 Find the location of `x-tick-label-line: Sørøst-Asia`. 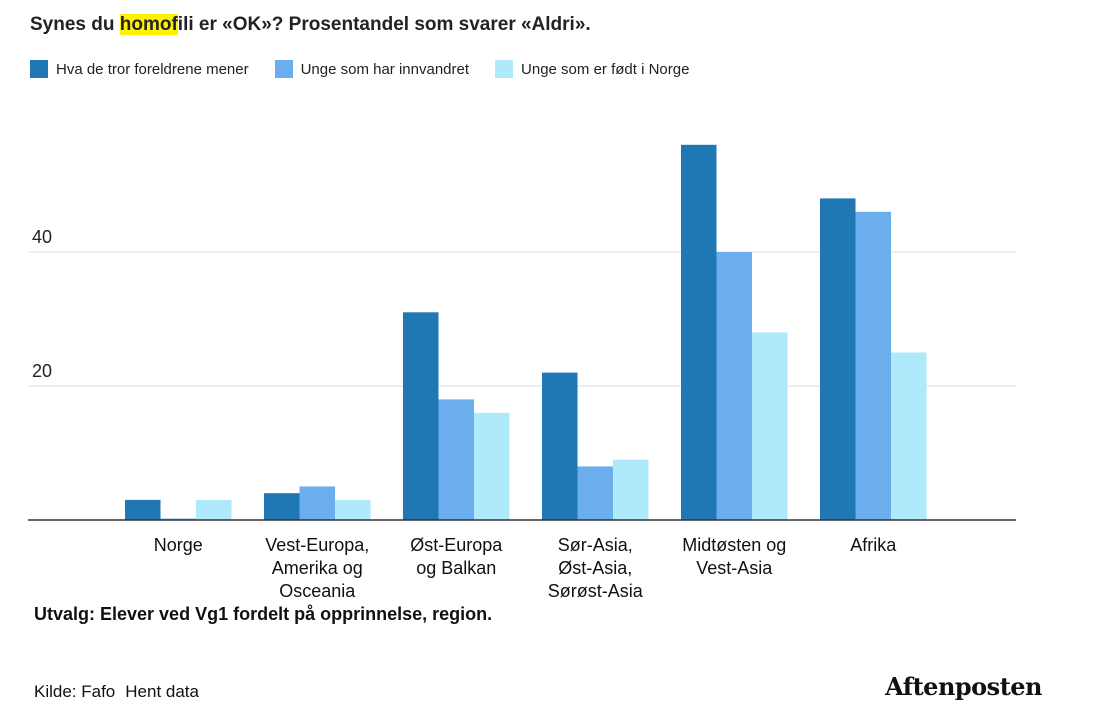

x-tick-label-line: Sørøst-Asia is located at coordinates (596, 591).